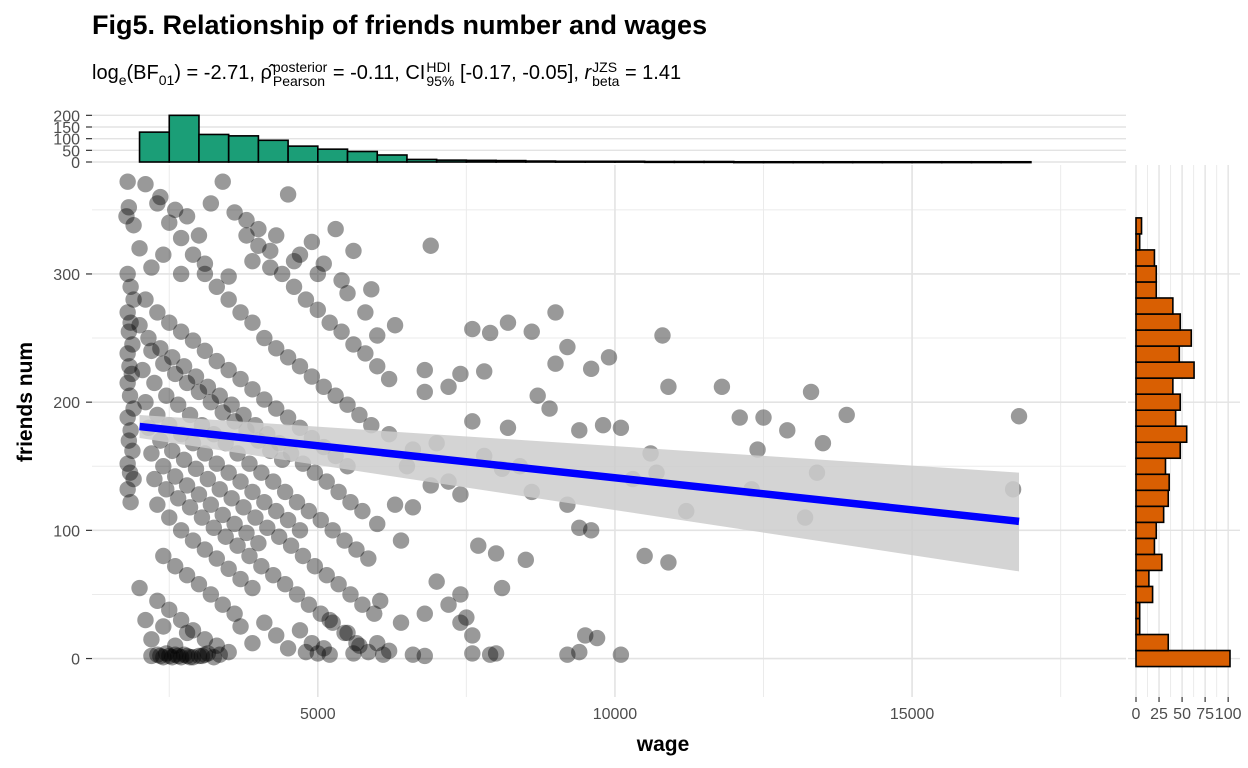 This screenshot has height=768, width=1248. What do you see at coordinates (663, 744) in the screenshot?
I see `x-axis-title: wage` at bounding box center [663, 744].